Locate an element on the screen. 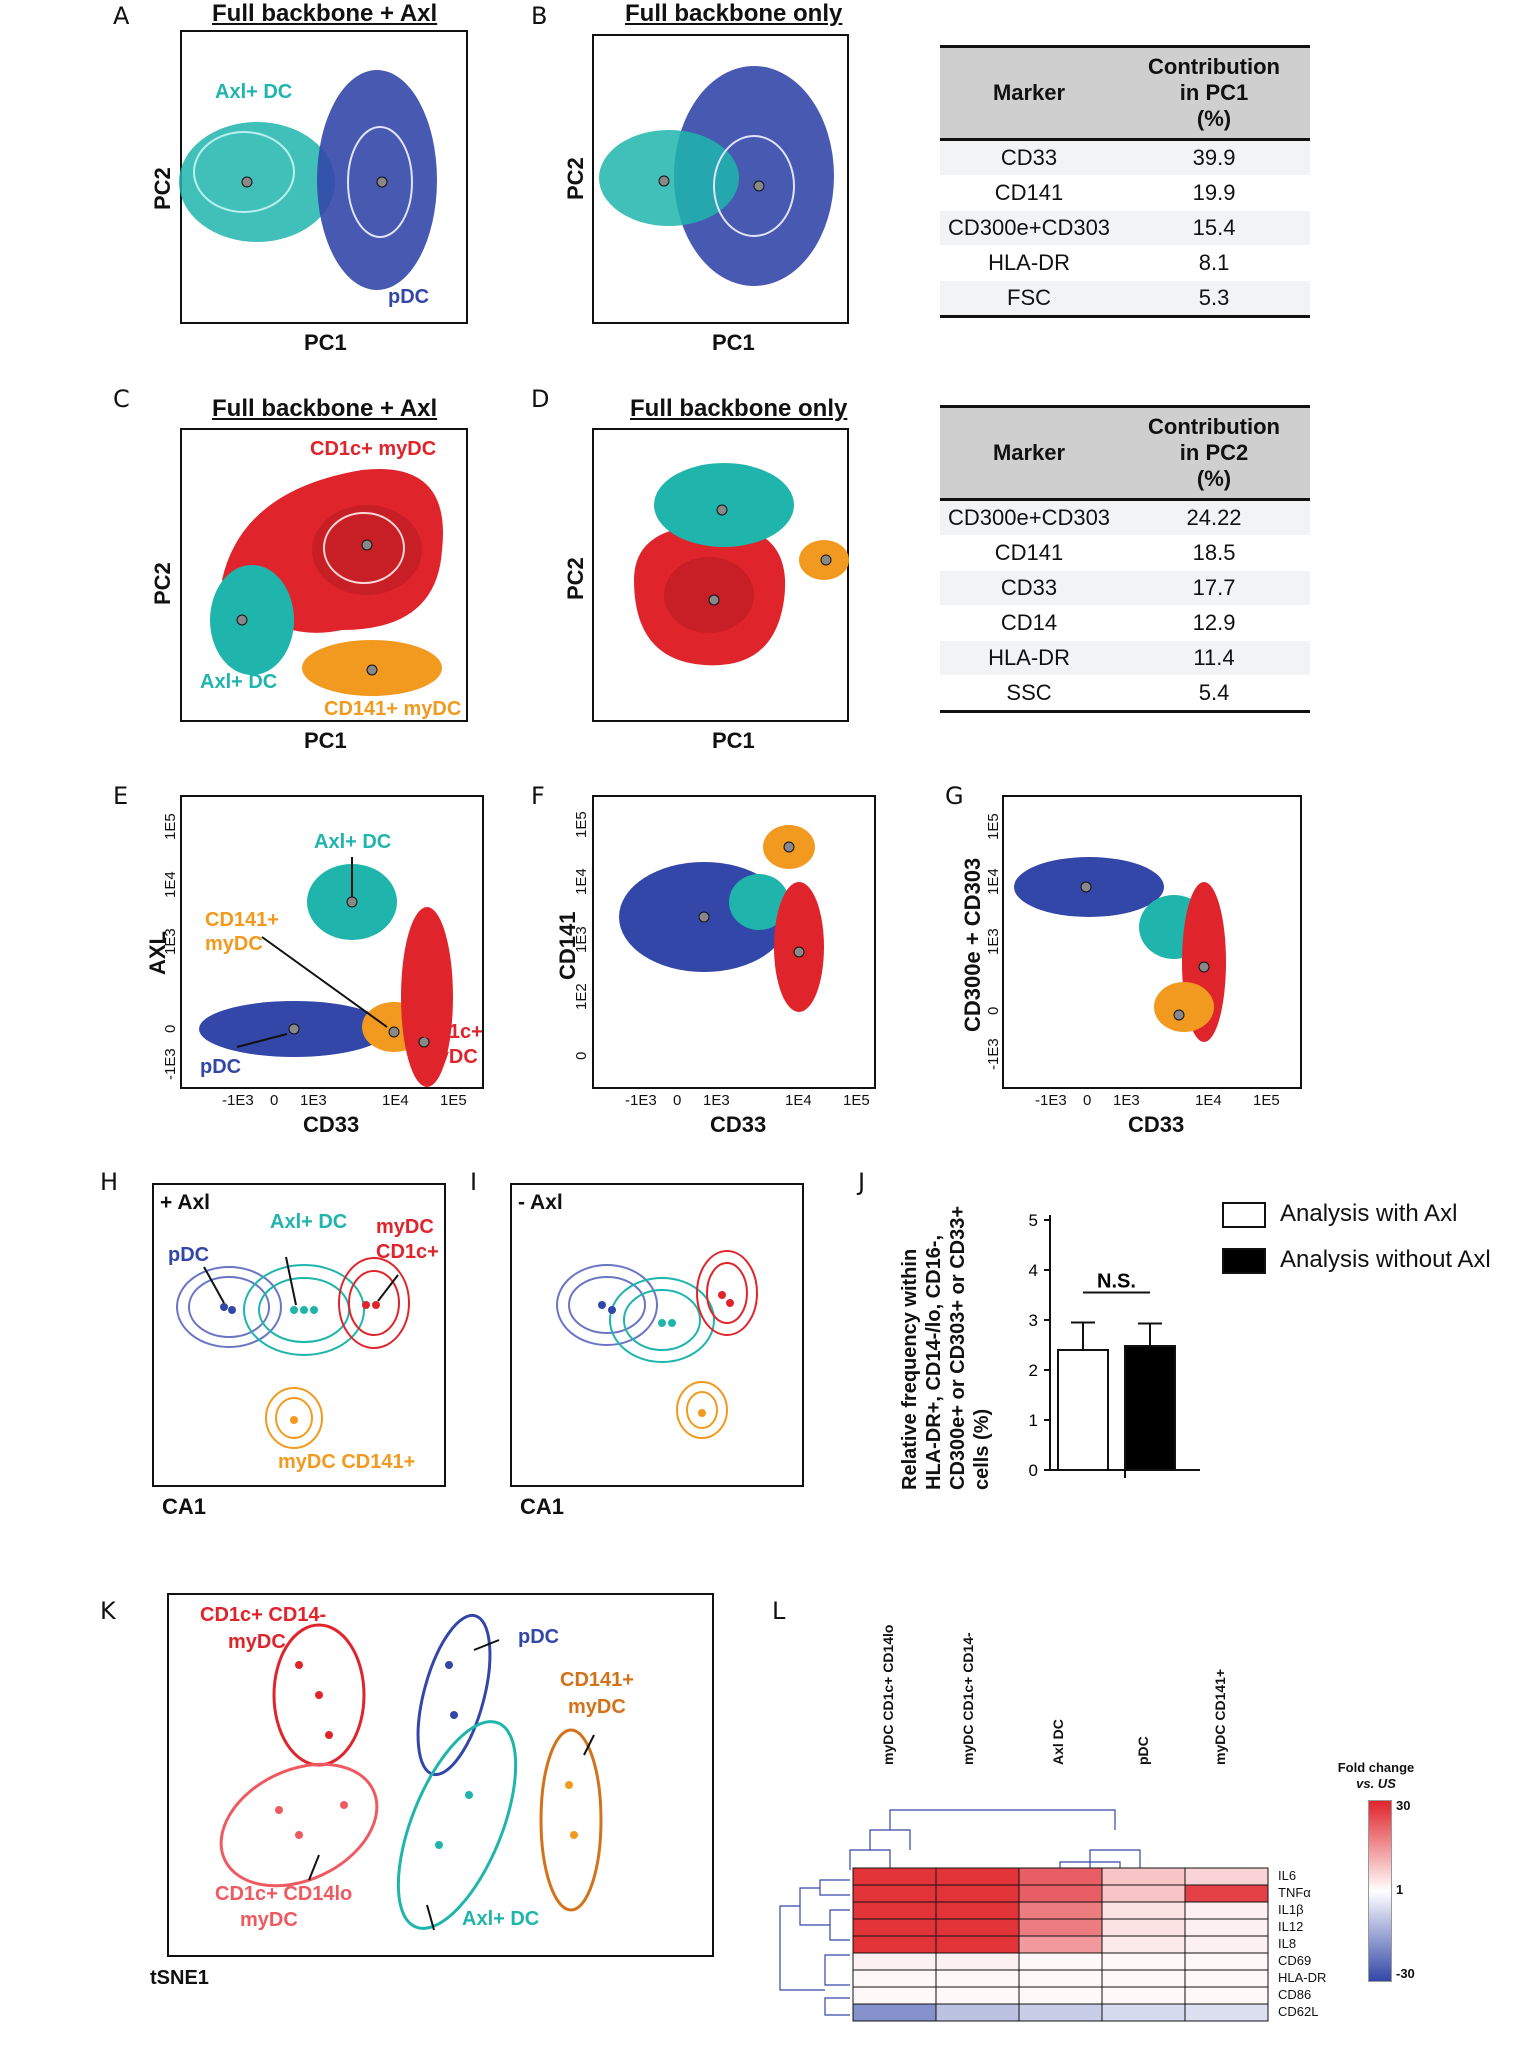 This screenshot has width=1535, height=2060. panel-c-title: Full backbone + Axl is located at coordinates (325, 408).